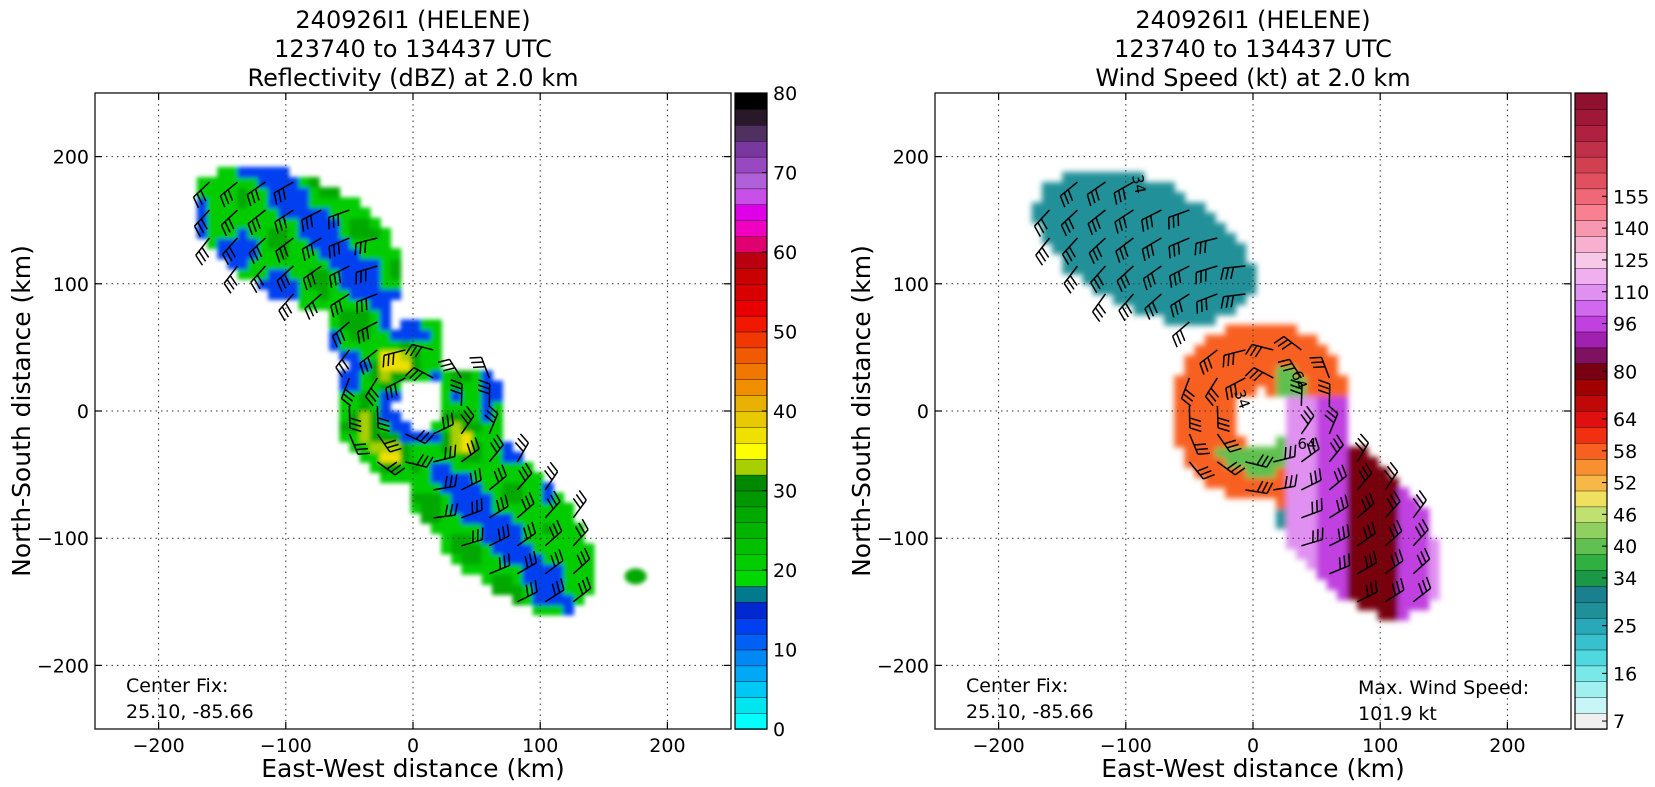  Describe the element at coordinates (1619, 722) in the screenshot. I see `colorbar-tick-label: 7` at that location.